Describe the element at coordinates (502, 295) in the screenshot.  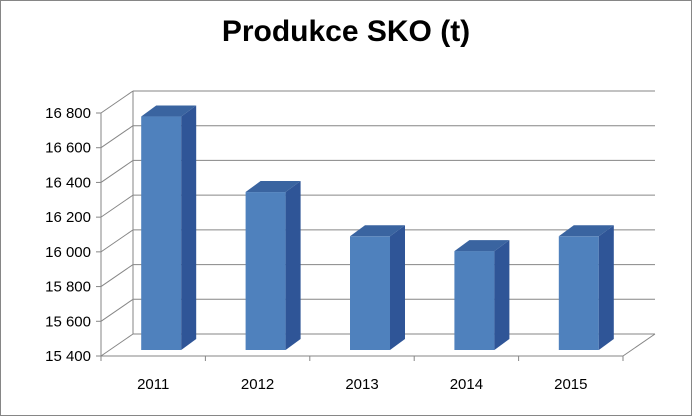
I see `bar-side-2014` at that location.